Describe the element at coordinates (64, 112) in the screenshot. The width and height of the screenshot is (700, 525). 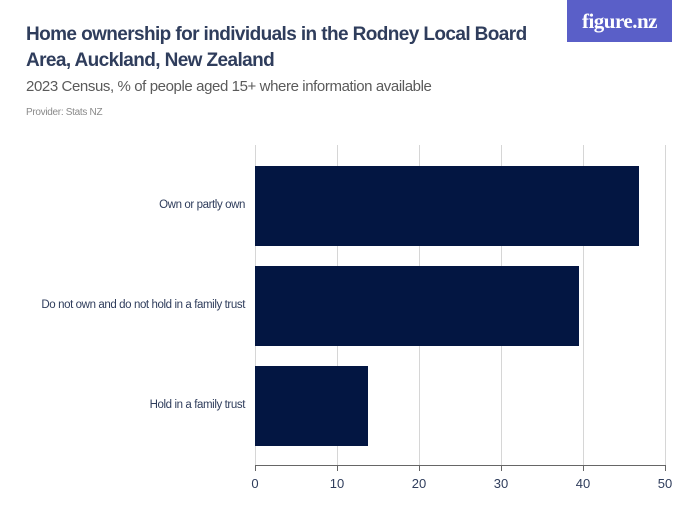
I see `provider-text: Provider: Stats NZ` at that location.